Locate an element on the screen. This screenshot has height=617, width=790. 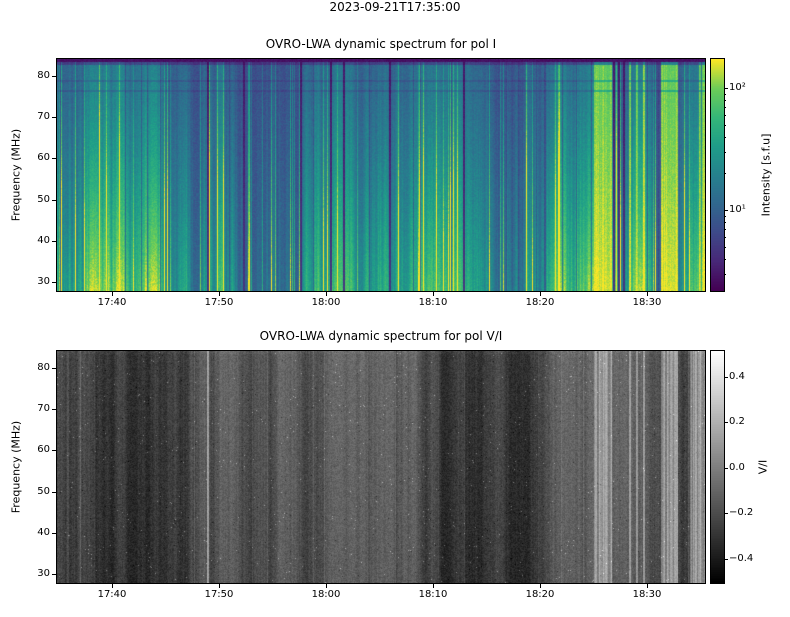
colorbar-label-pol-vi: V/I is located at coordinates (763, 467).